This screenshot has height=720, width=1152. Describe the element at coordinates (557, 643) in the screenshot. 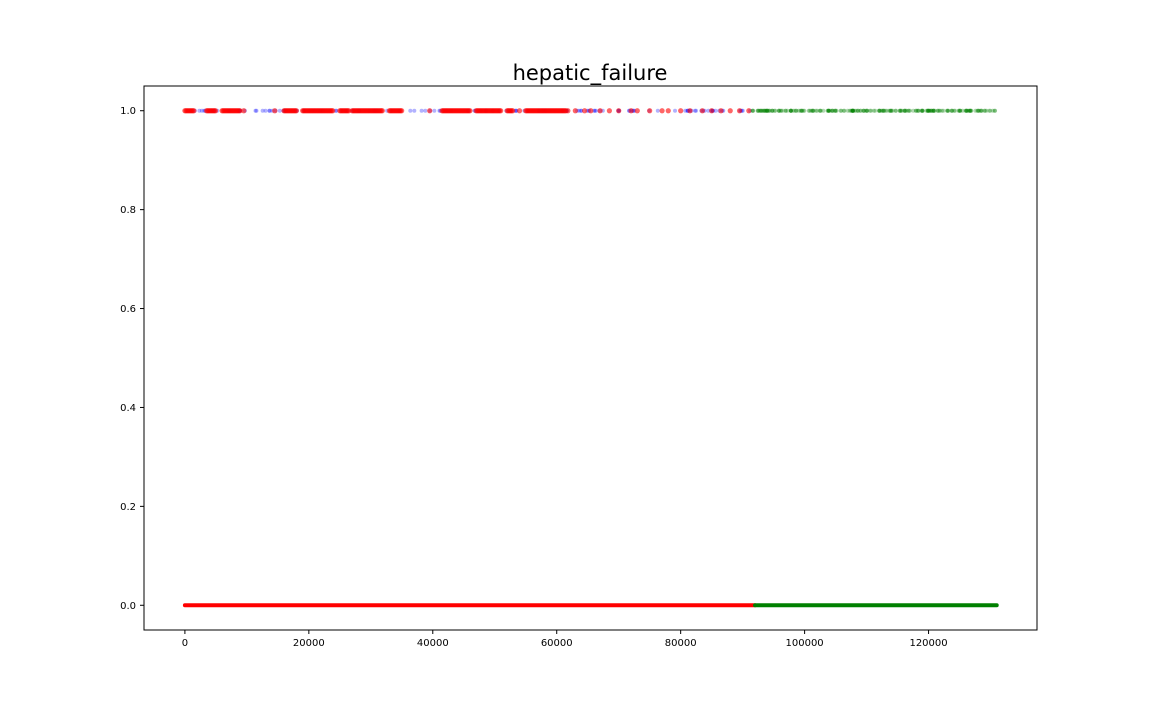

I see `x-tick-label: 60000` at that location.